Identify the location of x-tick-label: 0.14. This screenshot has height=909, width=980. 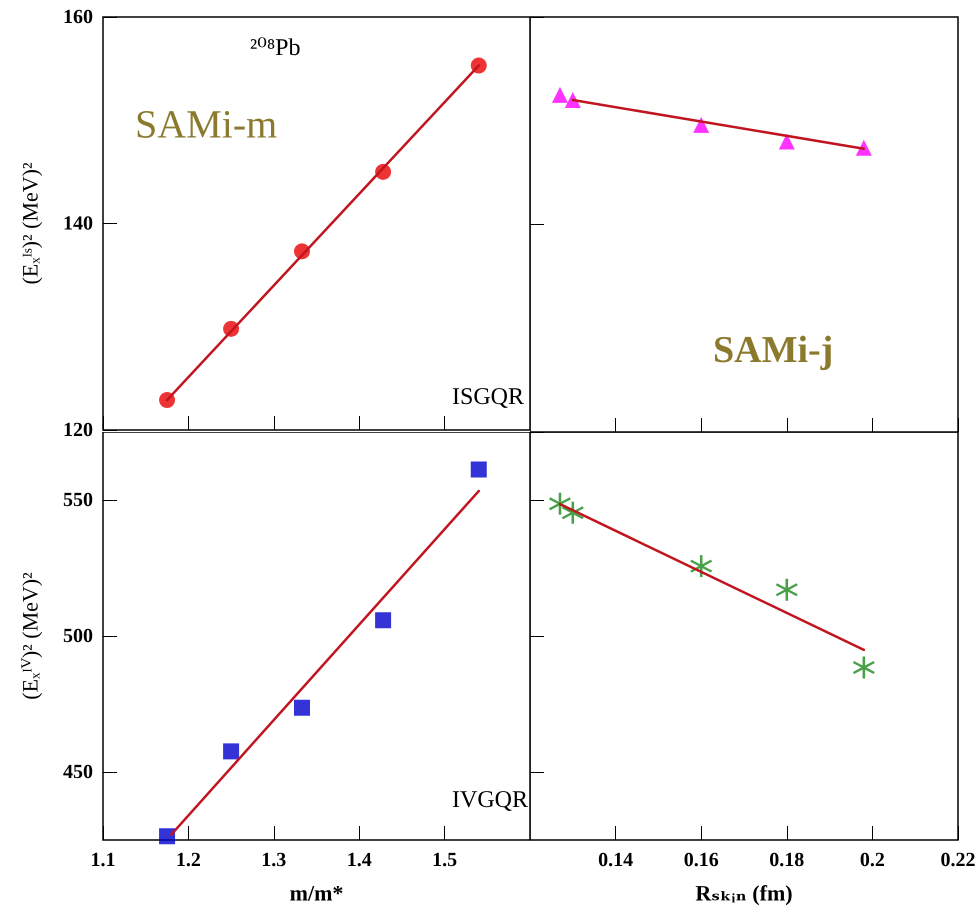
(616, 860).